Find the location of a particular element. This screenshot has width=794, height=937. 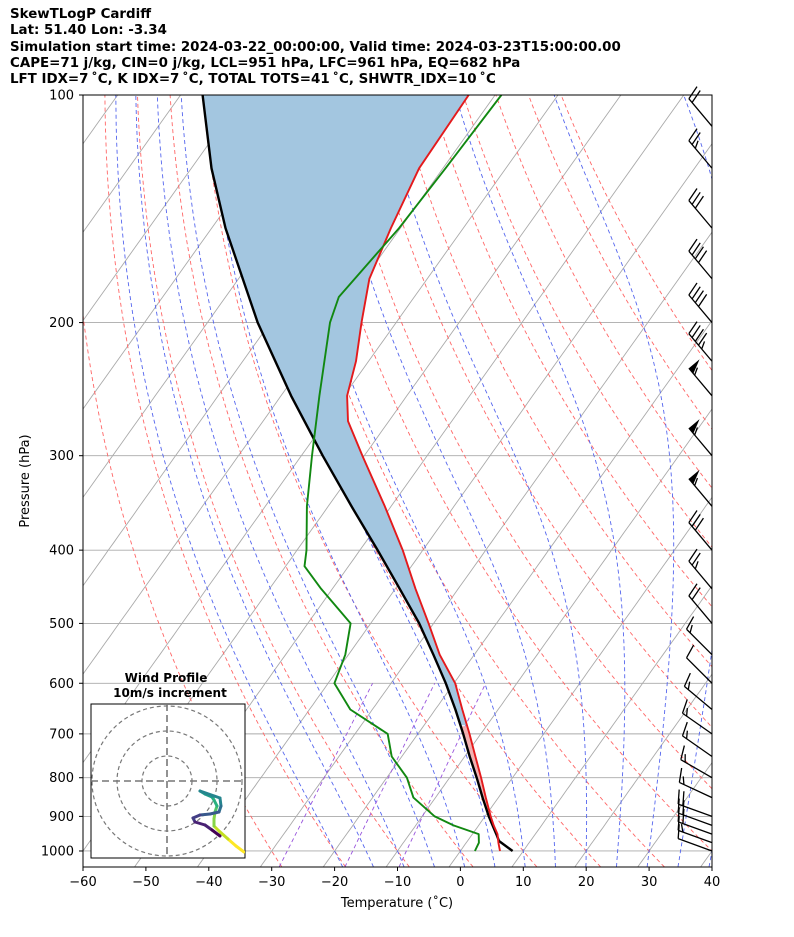

y-tick-label: 800 is located at coordinates (61, 778).